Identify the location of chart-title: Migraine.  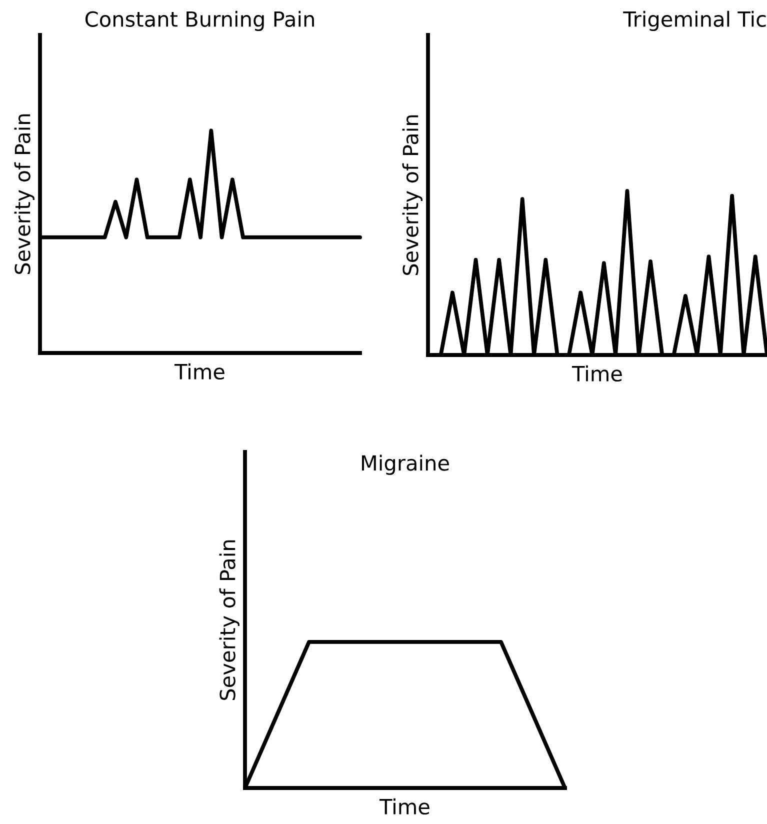
(405, 464).